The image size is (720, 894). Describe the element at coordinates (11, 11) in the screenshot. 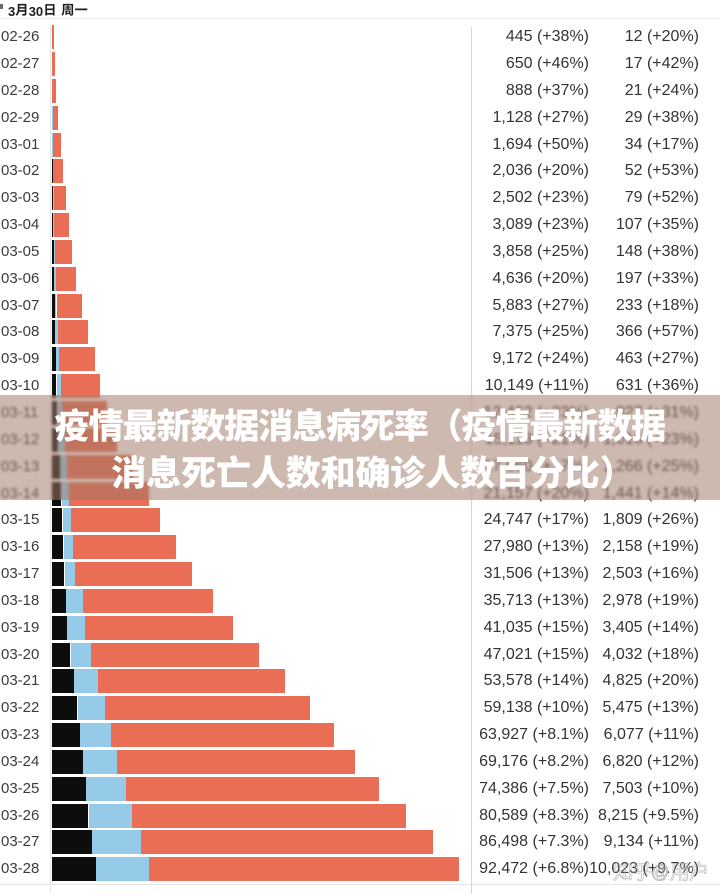

I see `svg-text: 3` at that location.